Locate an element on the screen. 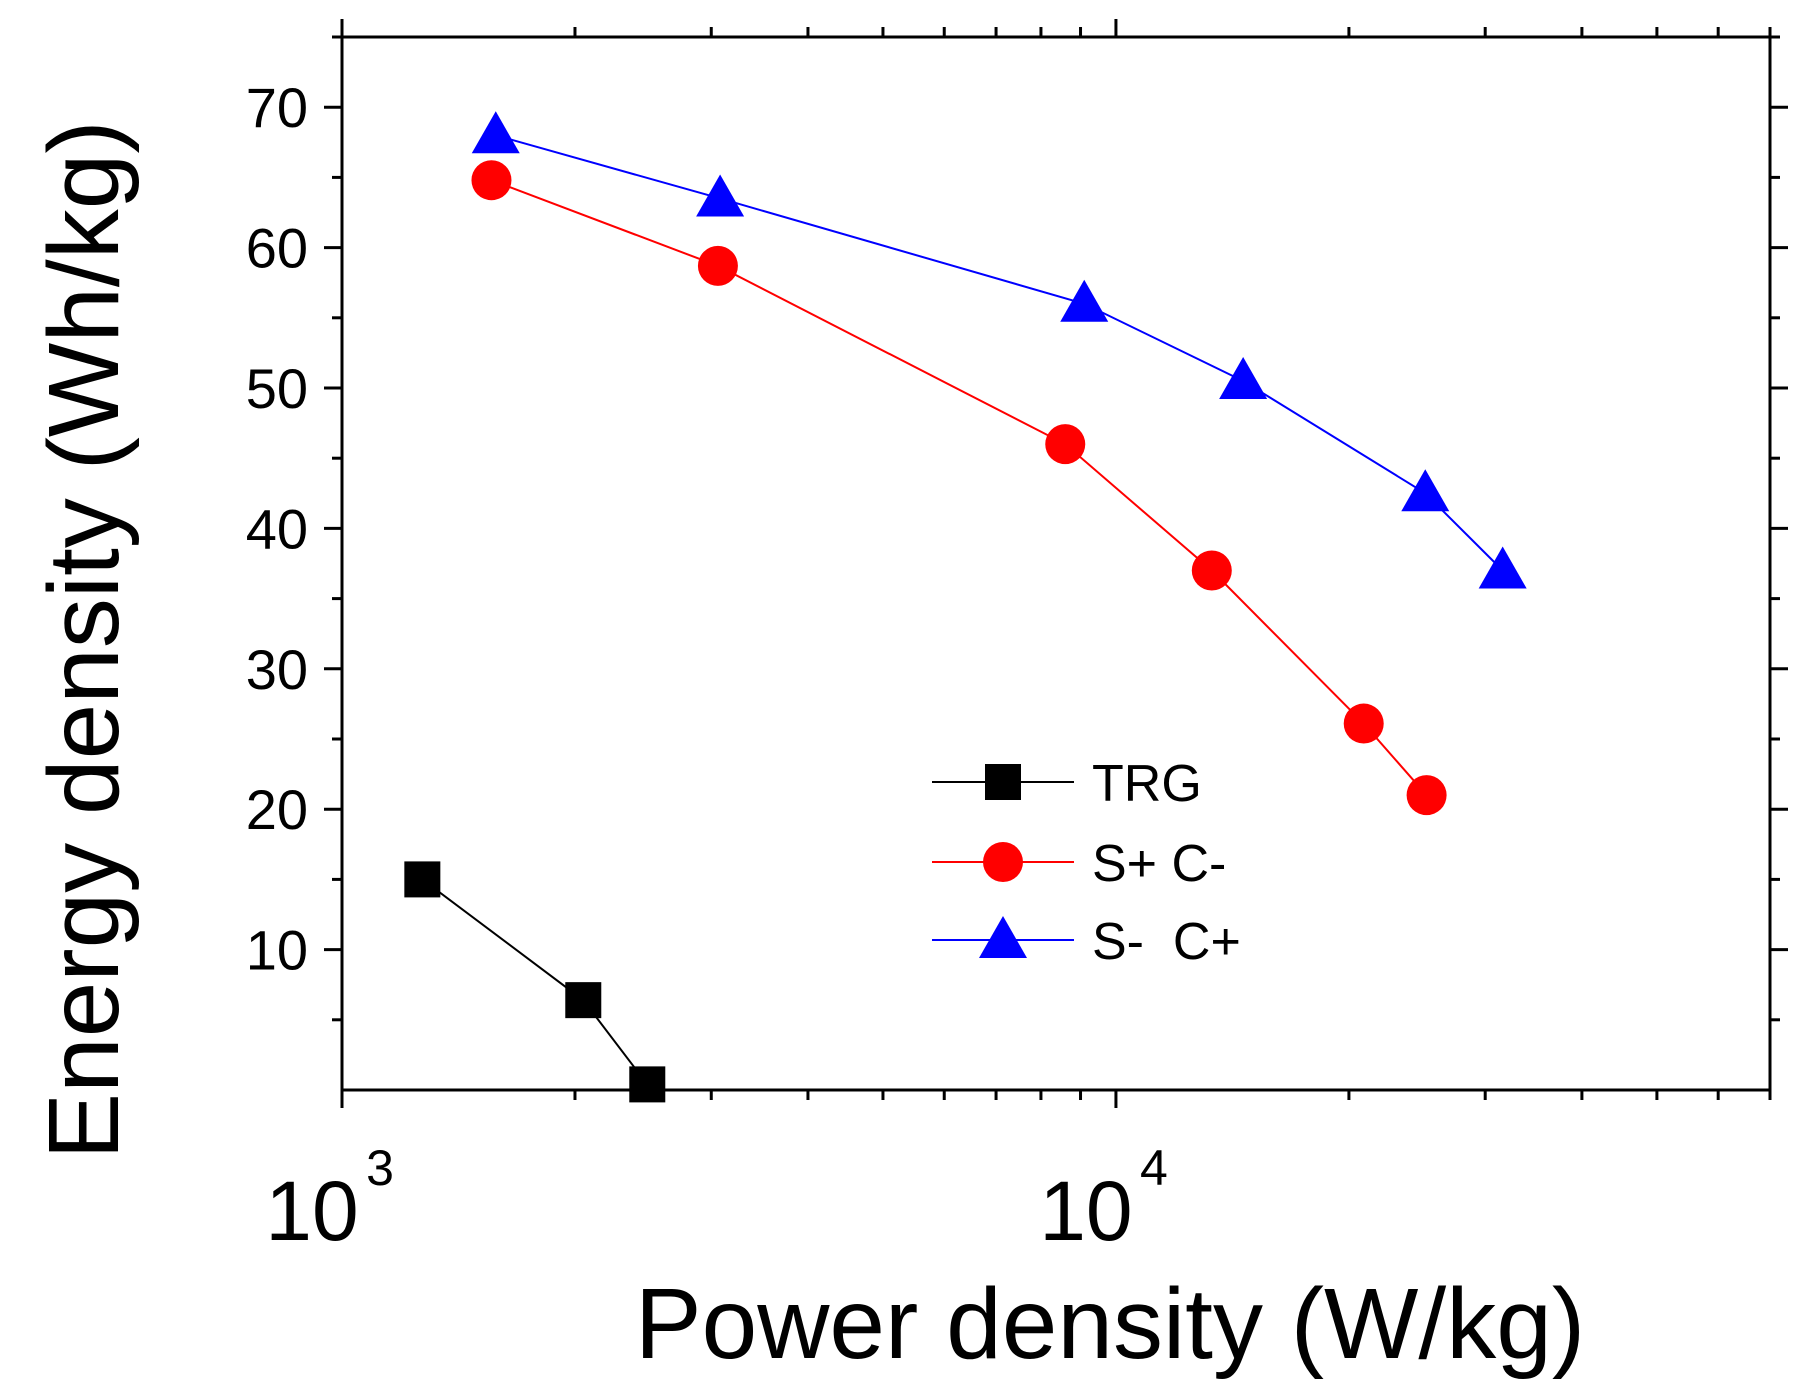 This screenshot has height=1398, width=1800. y-tick-label: 60 is located at coordinates (277, 248).